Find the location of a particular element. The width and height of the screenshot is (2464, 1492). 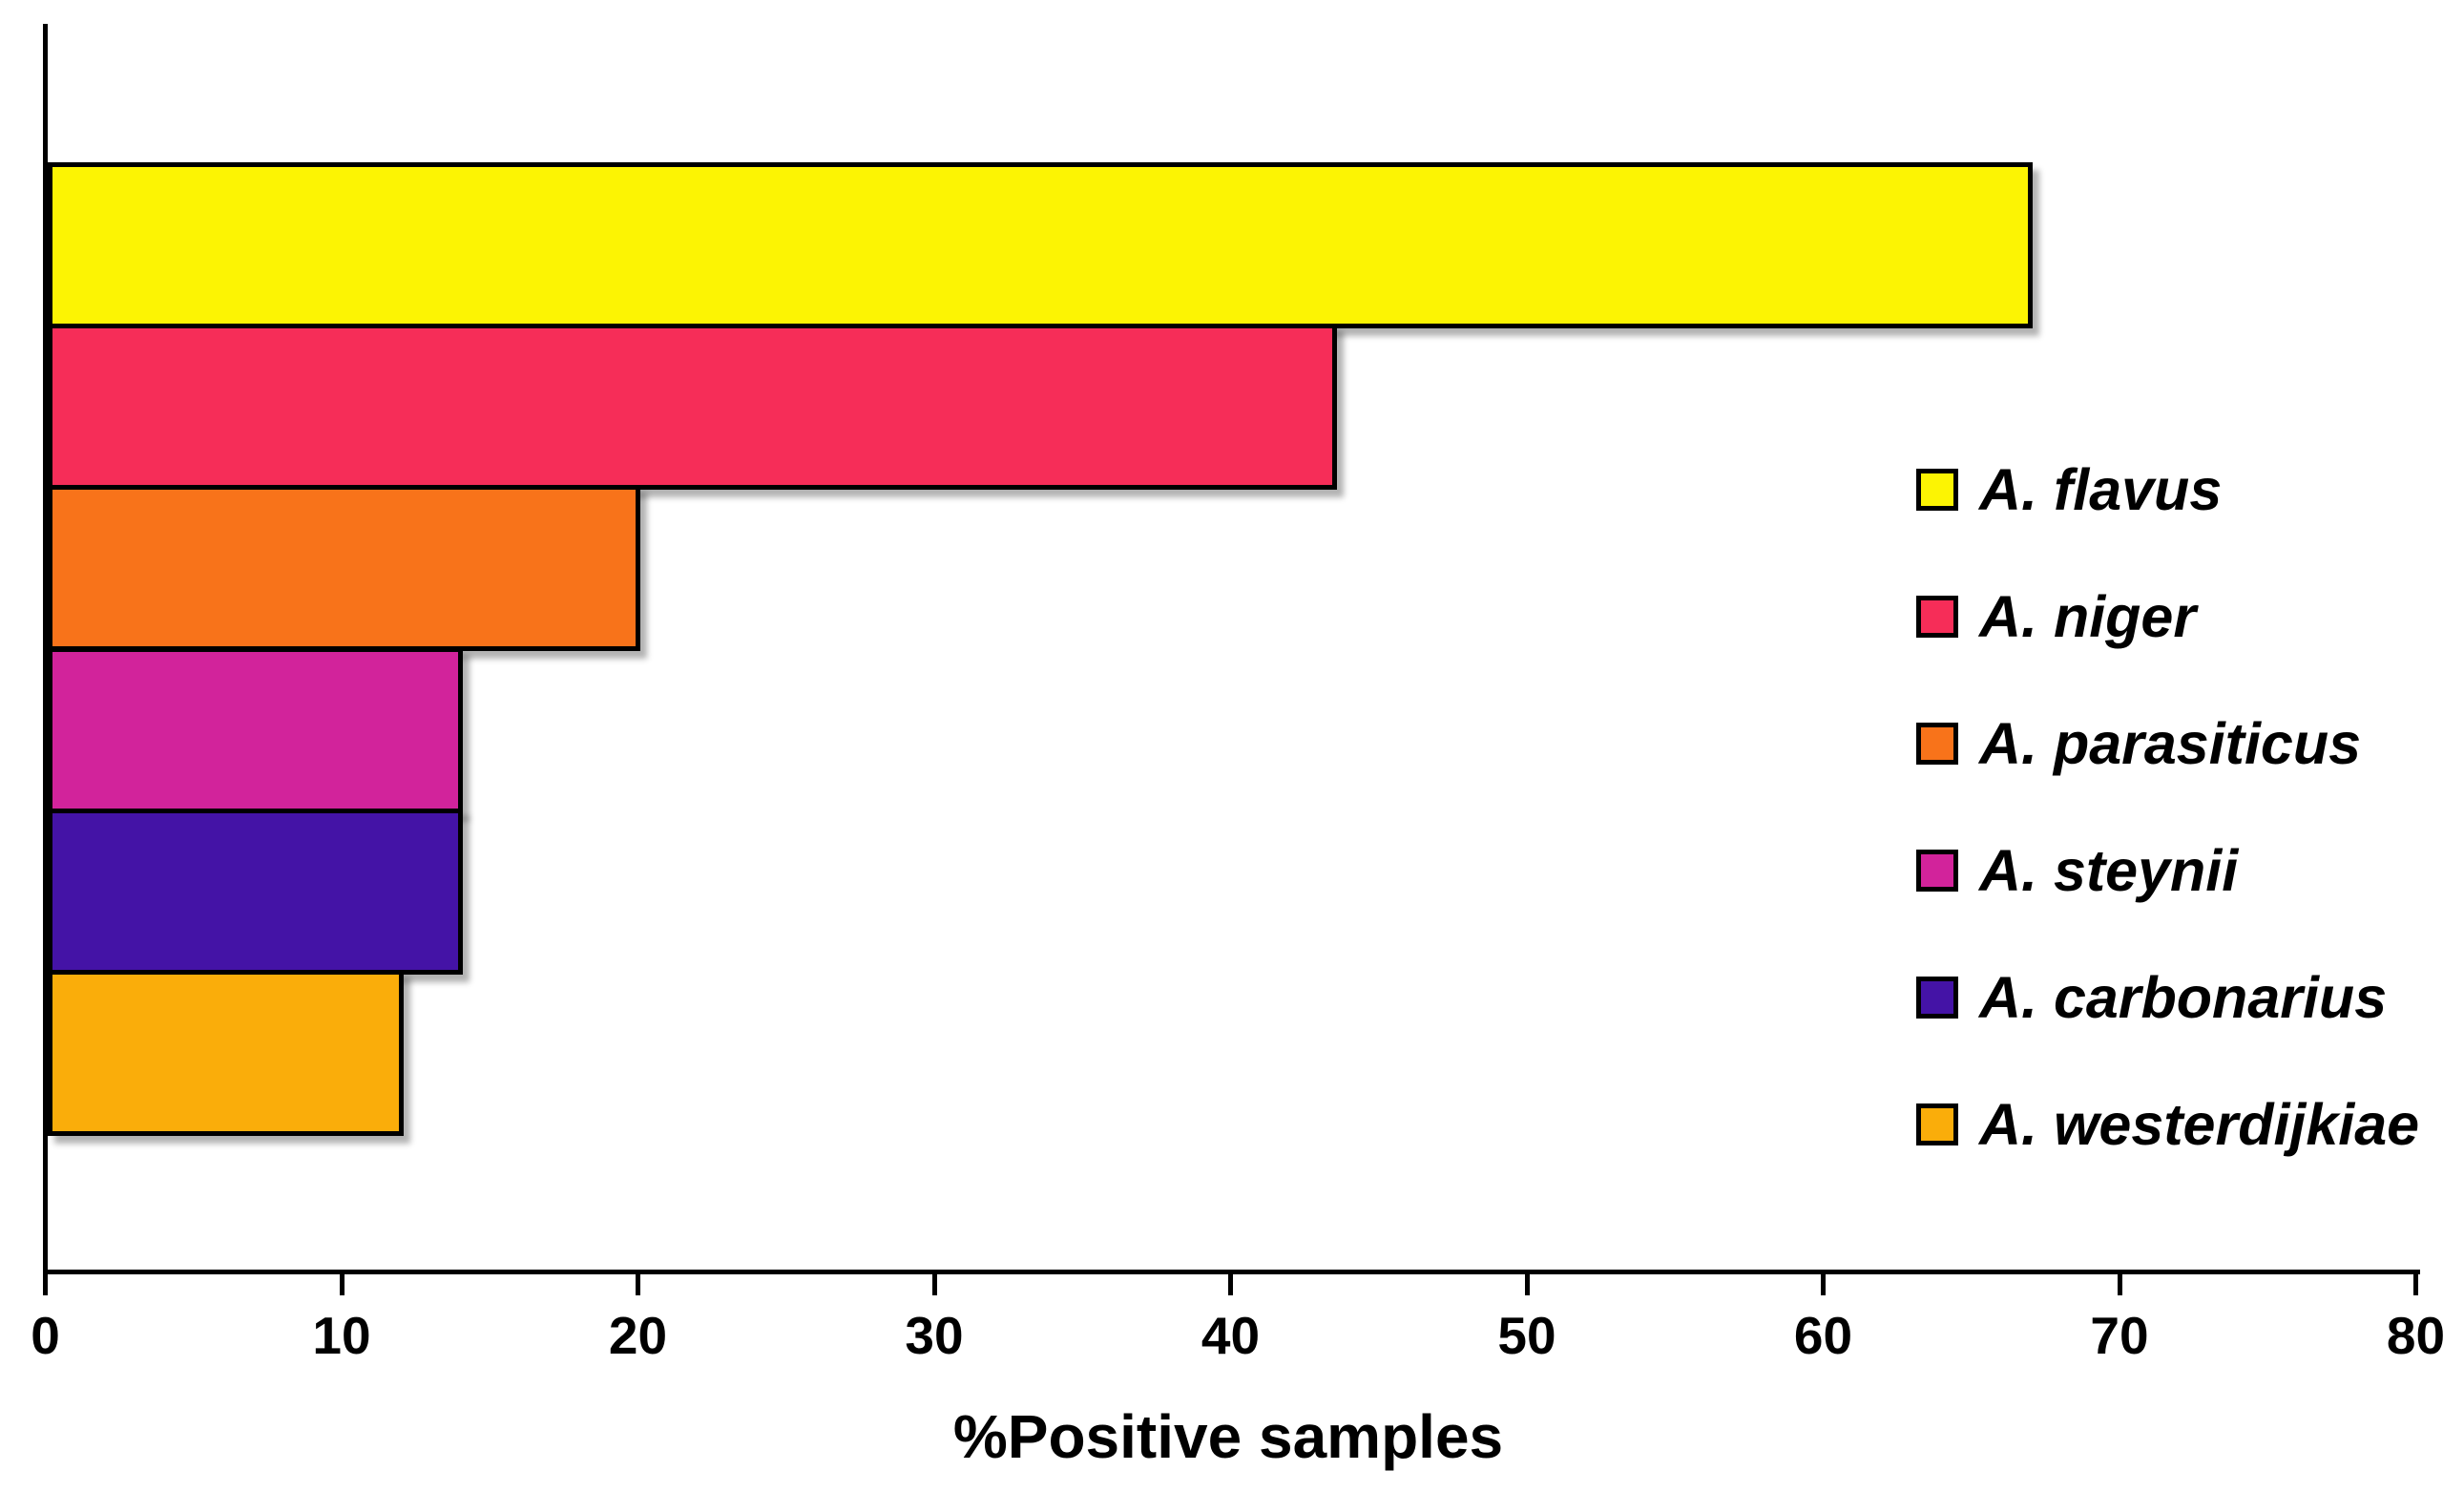

legend-item-a-carbonarius: A. carbonarius is located at coordinates (2167, 997).